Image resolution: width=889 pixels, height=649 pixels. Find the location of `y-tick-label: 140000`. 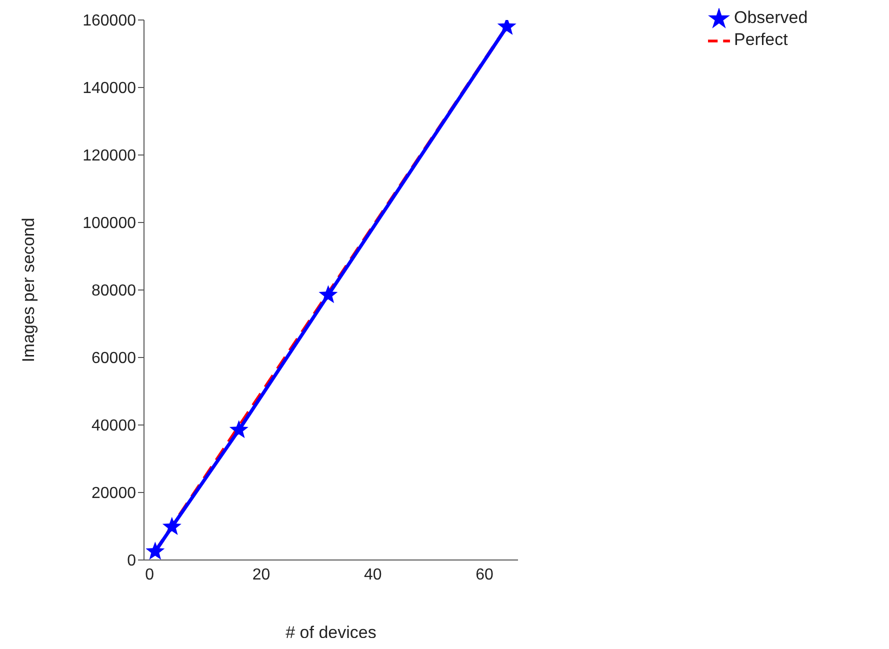

y-tick-label: 140000 is located at coordinates (109, 89).